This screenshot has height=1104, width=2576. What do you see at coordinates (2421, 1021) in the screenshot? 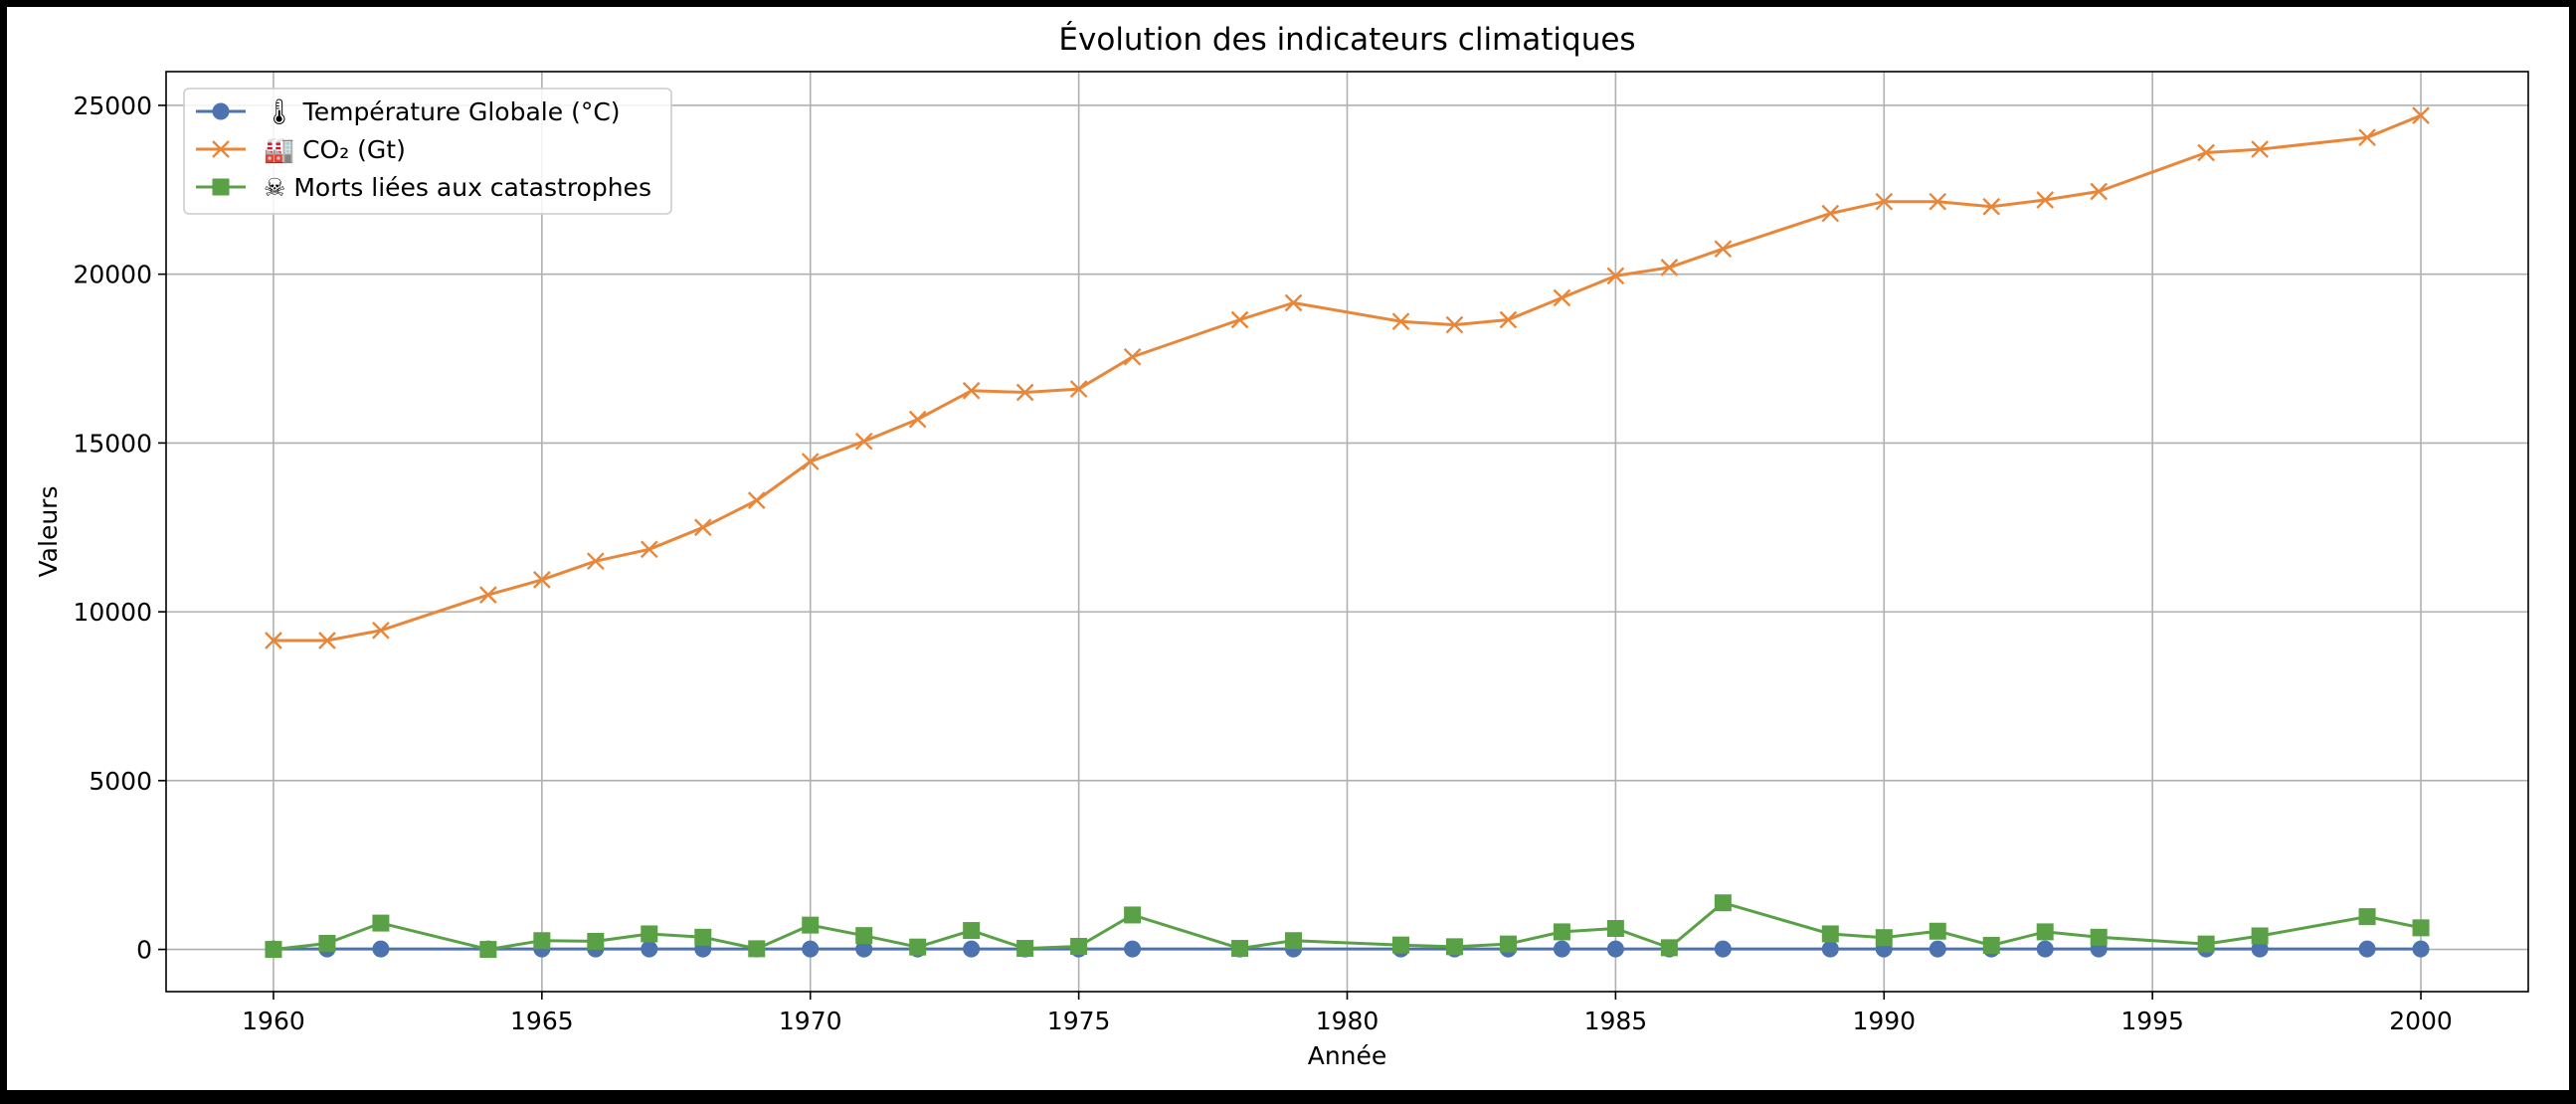
I see `x-tick-label: 2000` at bounding box center [2421, 1021].